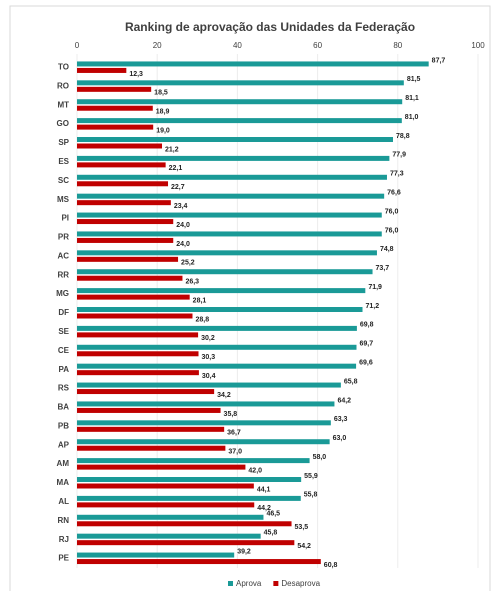 This screenshot has width=500, height=596. Describe the element at coordinates (394, 193) in the screenshot. I see `value-label: 76,6` at that location.